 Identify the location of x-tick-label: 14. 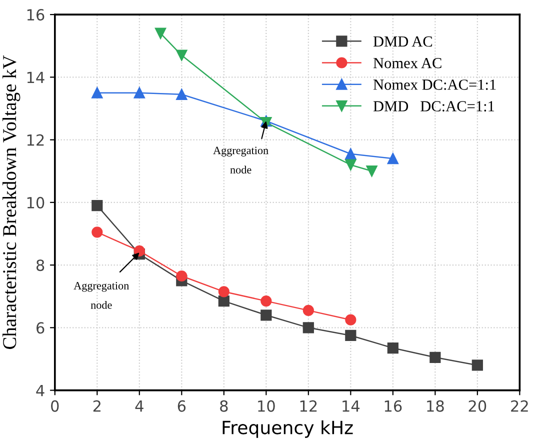
(351, 406).